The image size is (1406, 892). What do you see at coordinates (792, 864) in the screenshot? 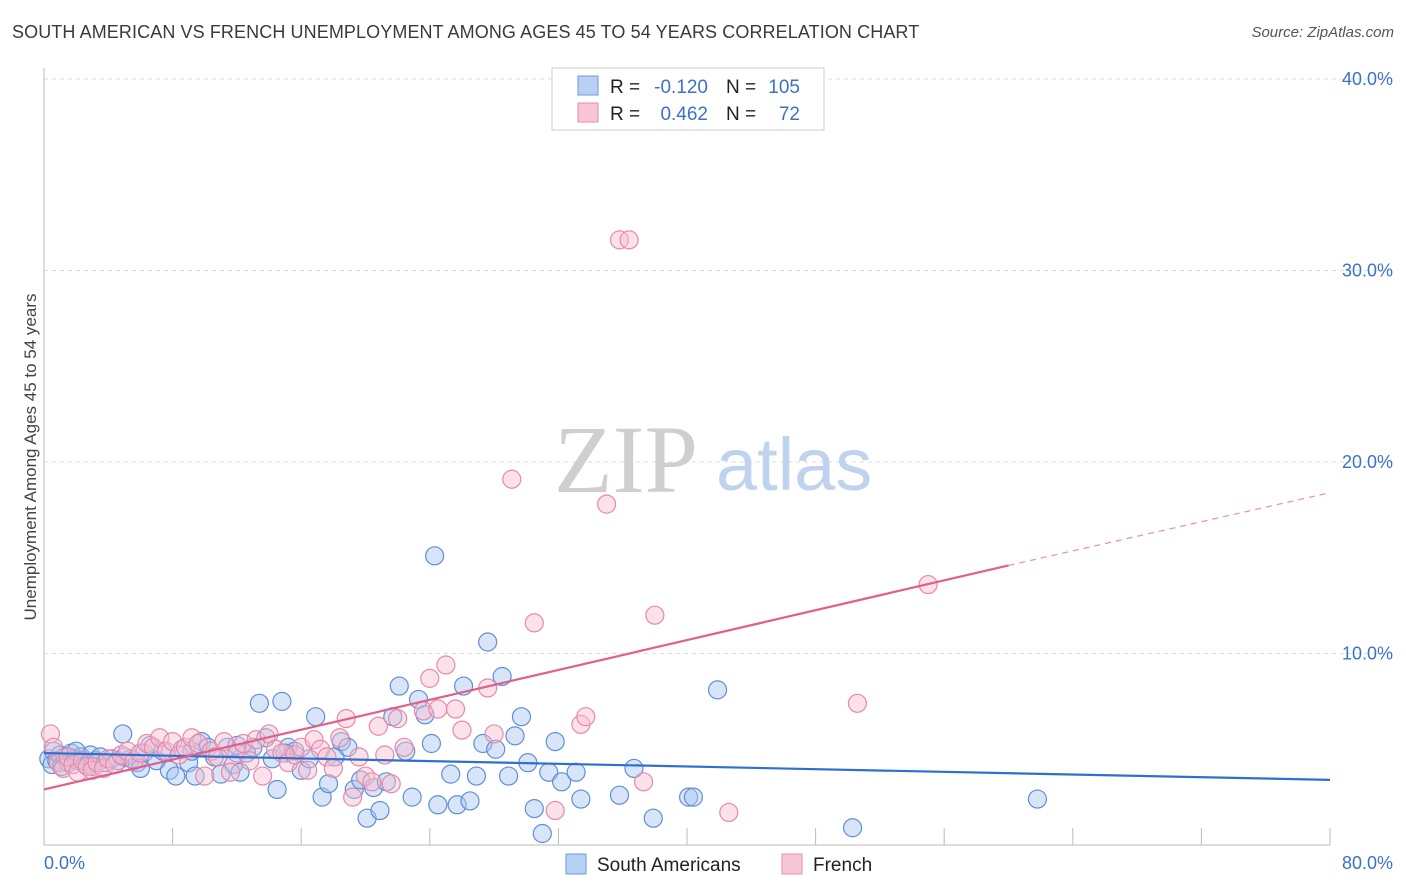
I see `legend-swatch-french` at bounding box center [792, 864].